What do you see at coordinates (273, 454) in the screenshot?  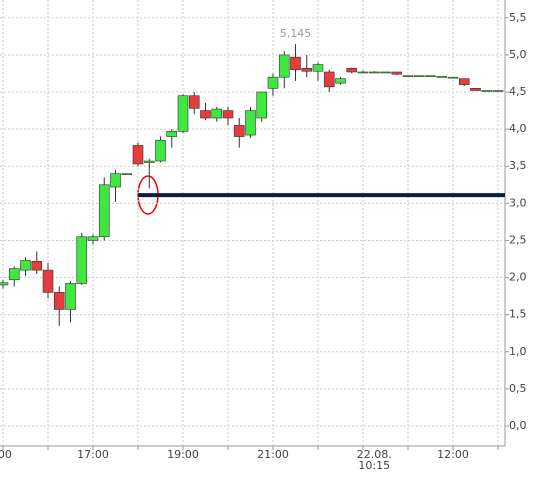 I see `x-tick-label: 21:00` at bounding box center [273, 454].